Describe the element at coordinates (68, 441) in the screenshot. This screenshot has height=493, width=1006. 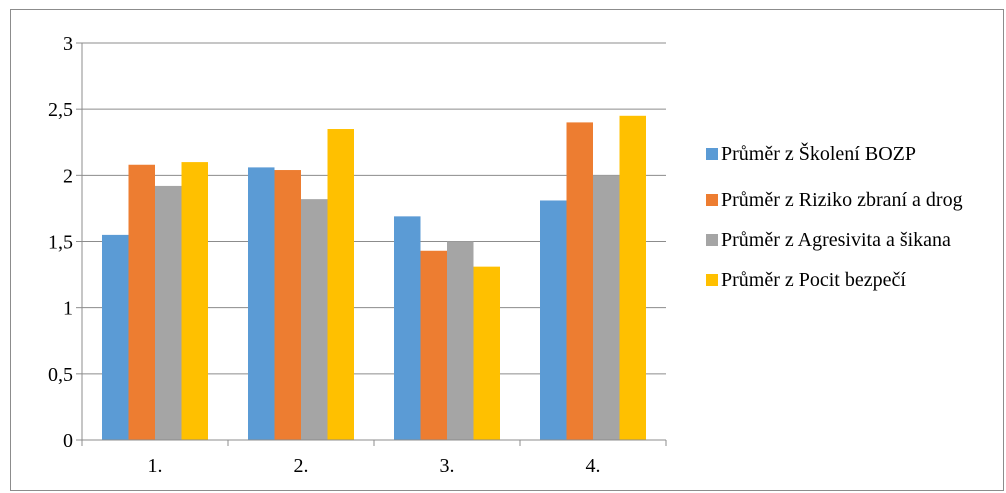
I see `y-tick-label: 0` at that location.